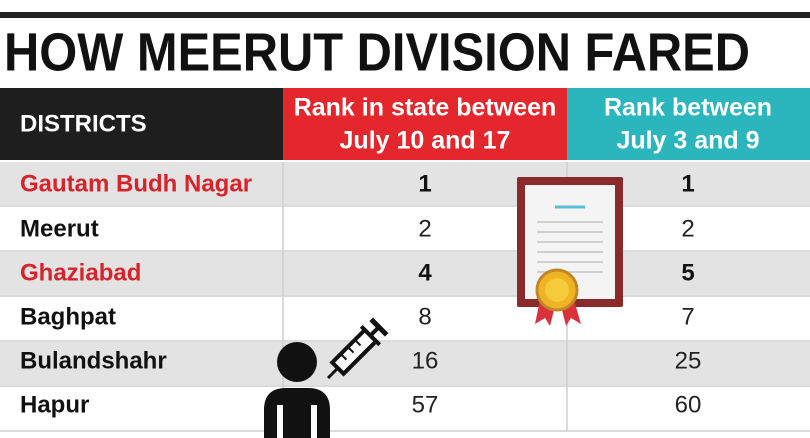  What do you see at coordinates (83, 123) in the screenshot?
I see `column-header: DISTRICTS` at bounding box center [83, 123].